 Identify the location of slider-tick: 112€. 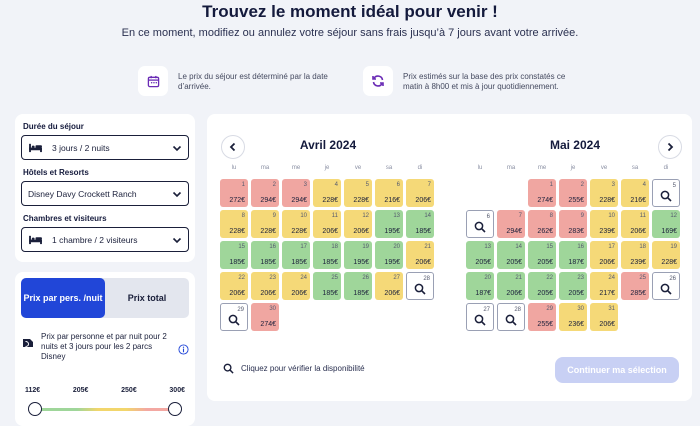
(33, 390).